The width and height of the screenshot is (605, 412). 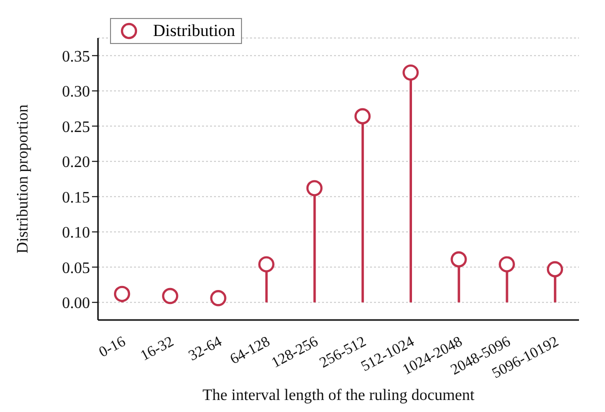 I want to click on x-axis-title: The interval length of the ruling document, so click(x=339, y=395).